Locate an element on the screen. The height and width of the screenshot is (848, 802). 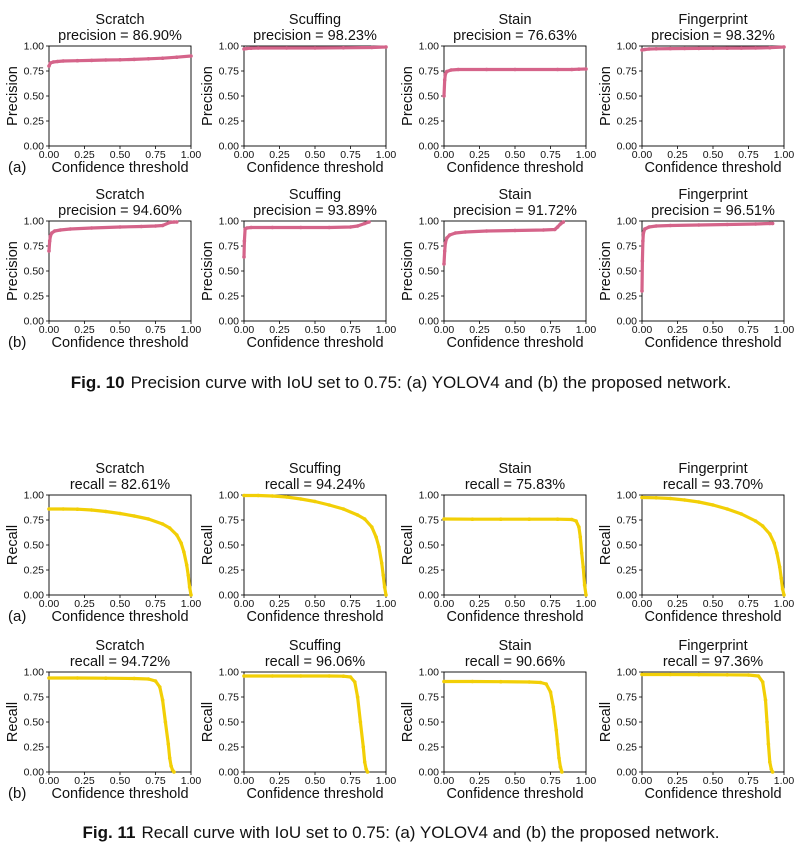
chart-title: Scuffing is located at coordinates (315, 469).